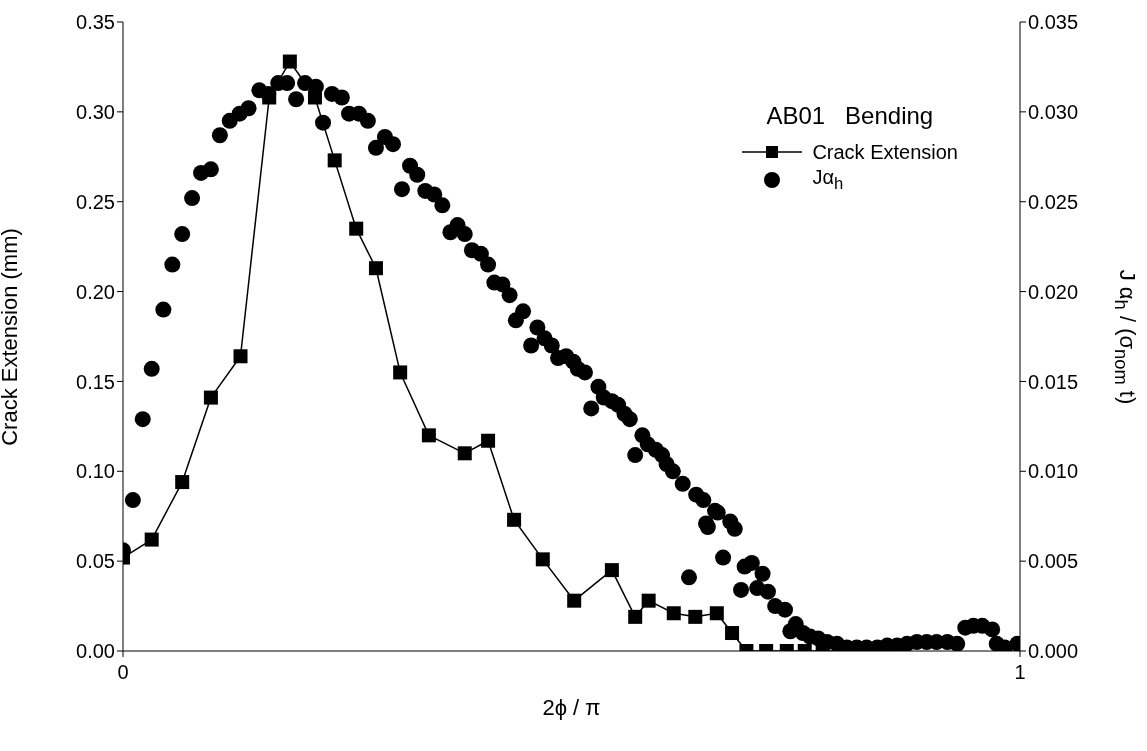 The image size is (1147, 751). I want to click on y-tick-label: 0.15, so click(95, 381).